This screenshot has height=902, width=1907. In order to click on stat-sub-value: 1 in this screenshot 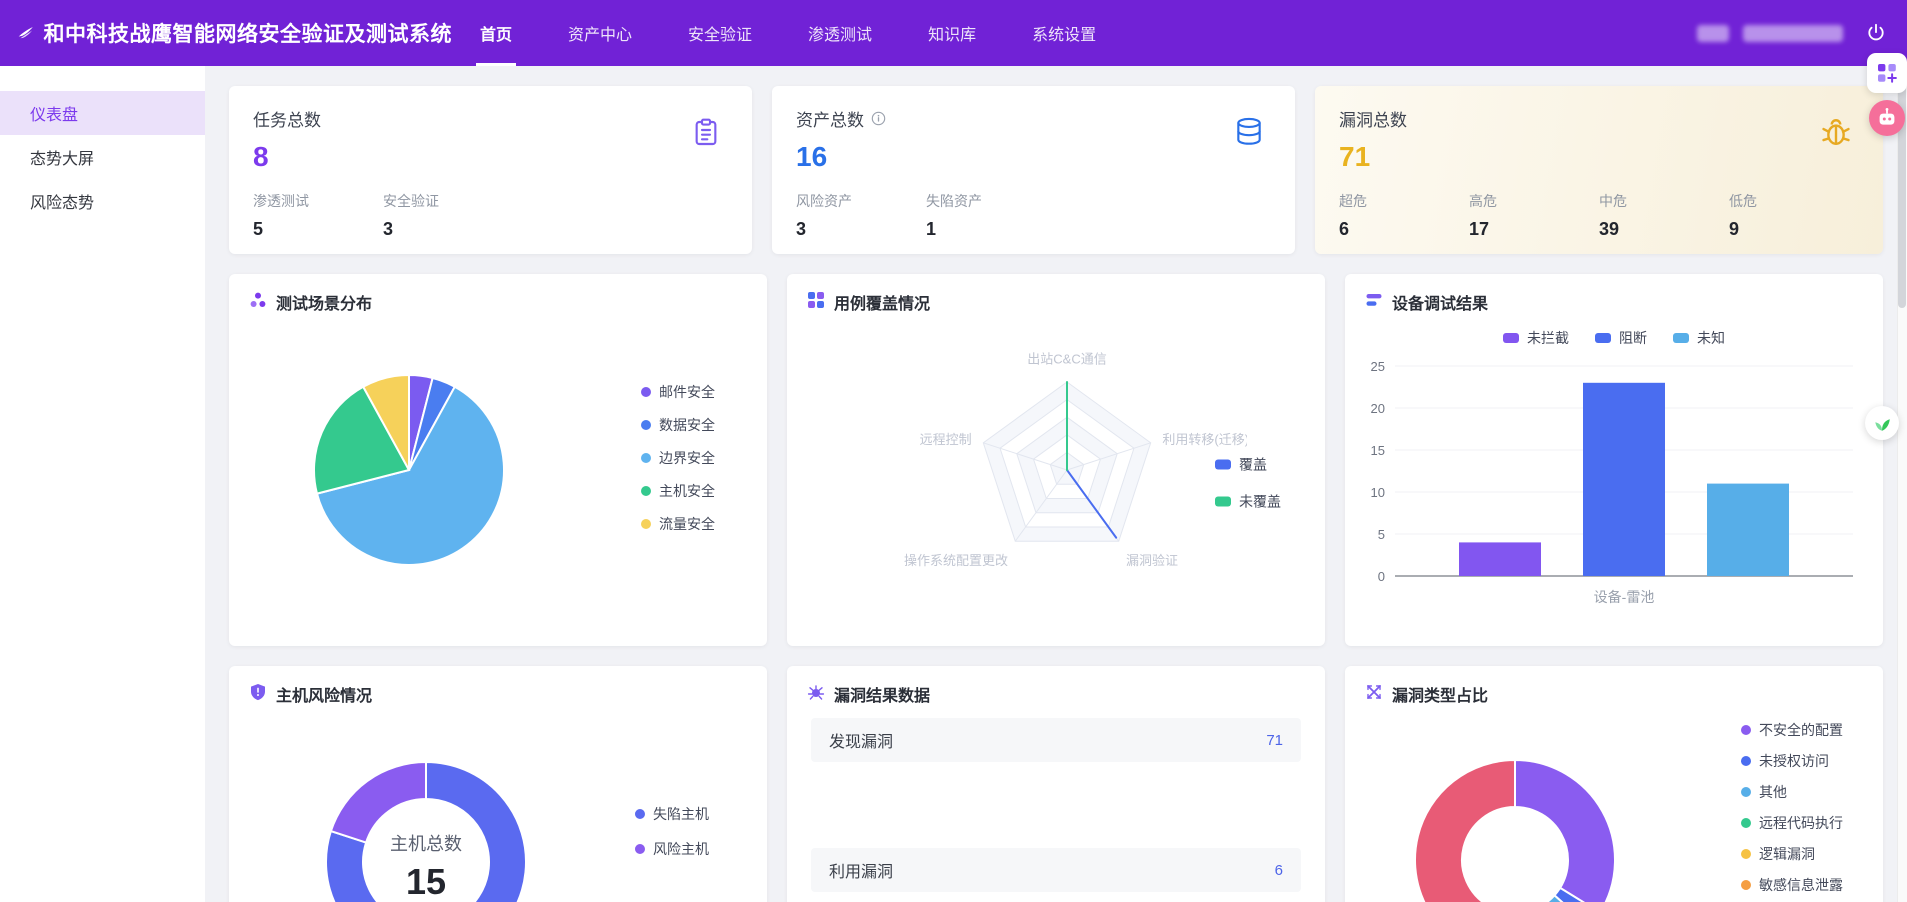, I will do `click(931, 229)`.